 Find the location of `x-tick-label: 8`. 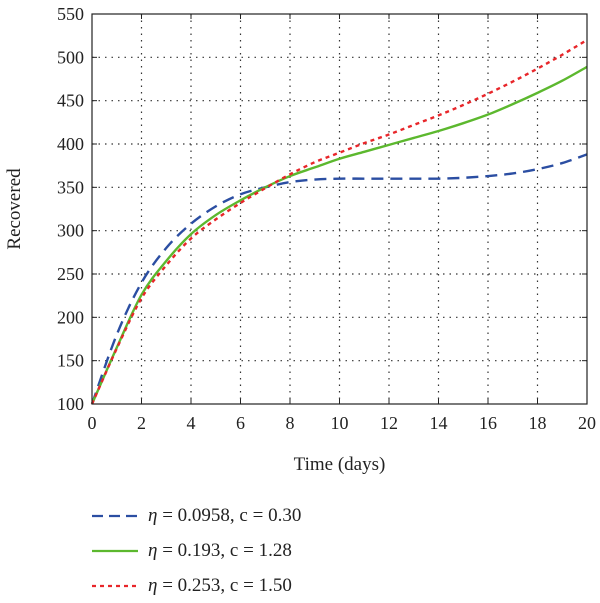

x-tick-label: 8 is located at coordinates (290, 423).